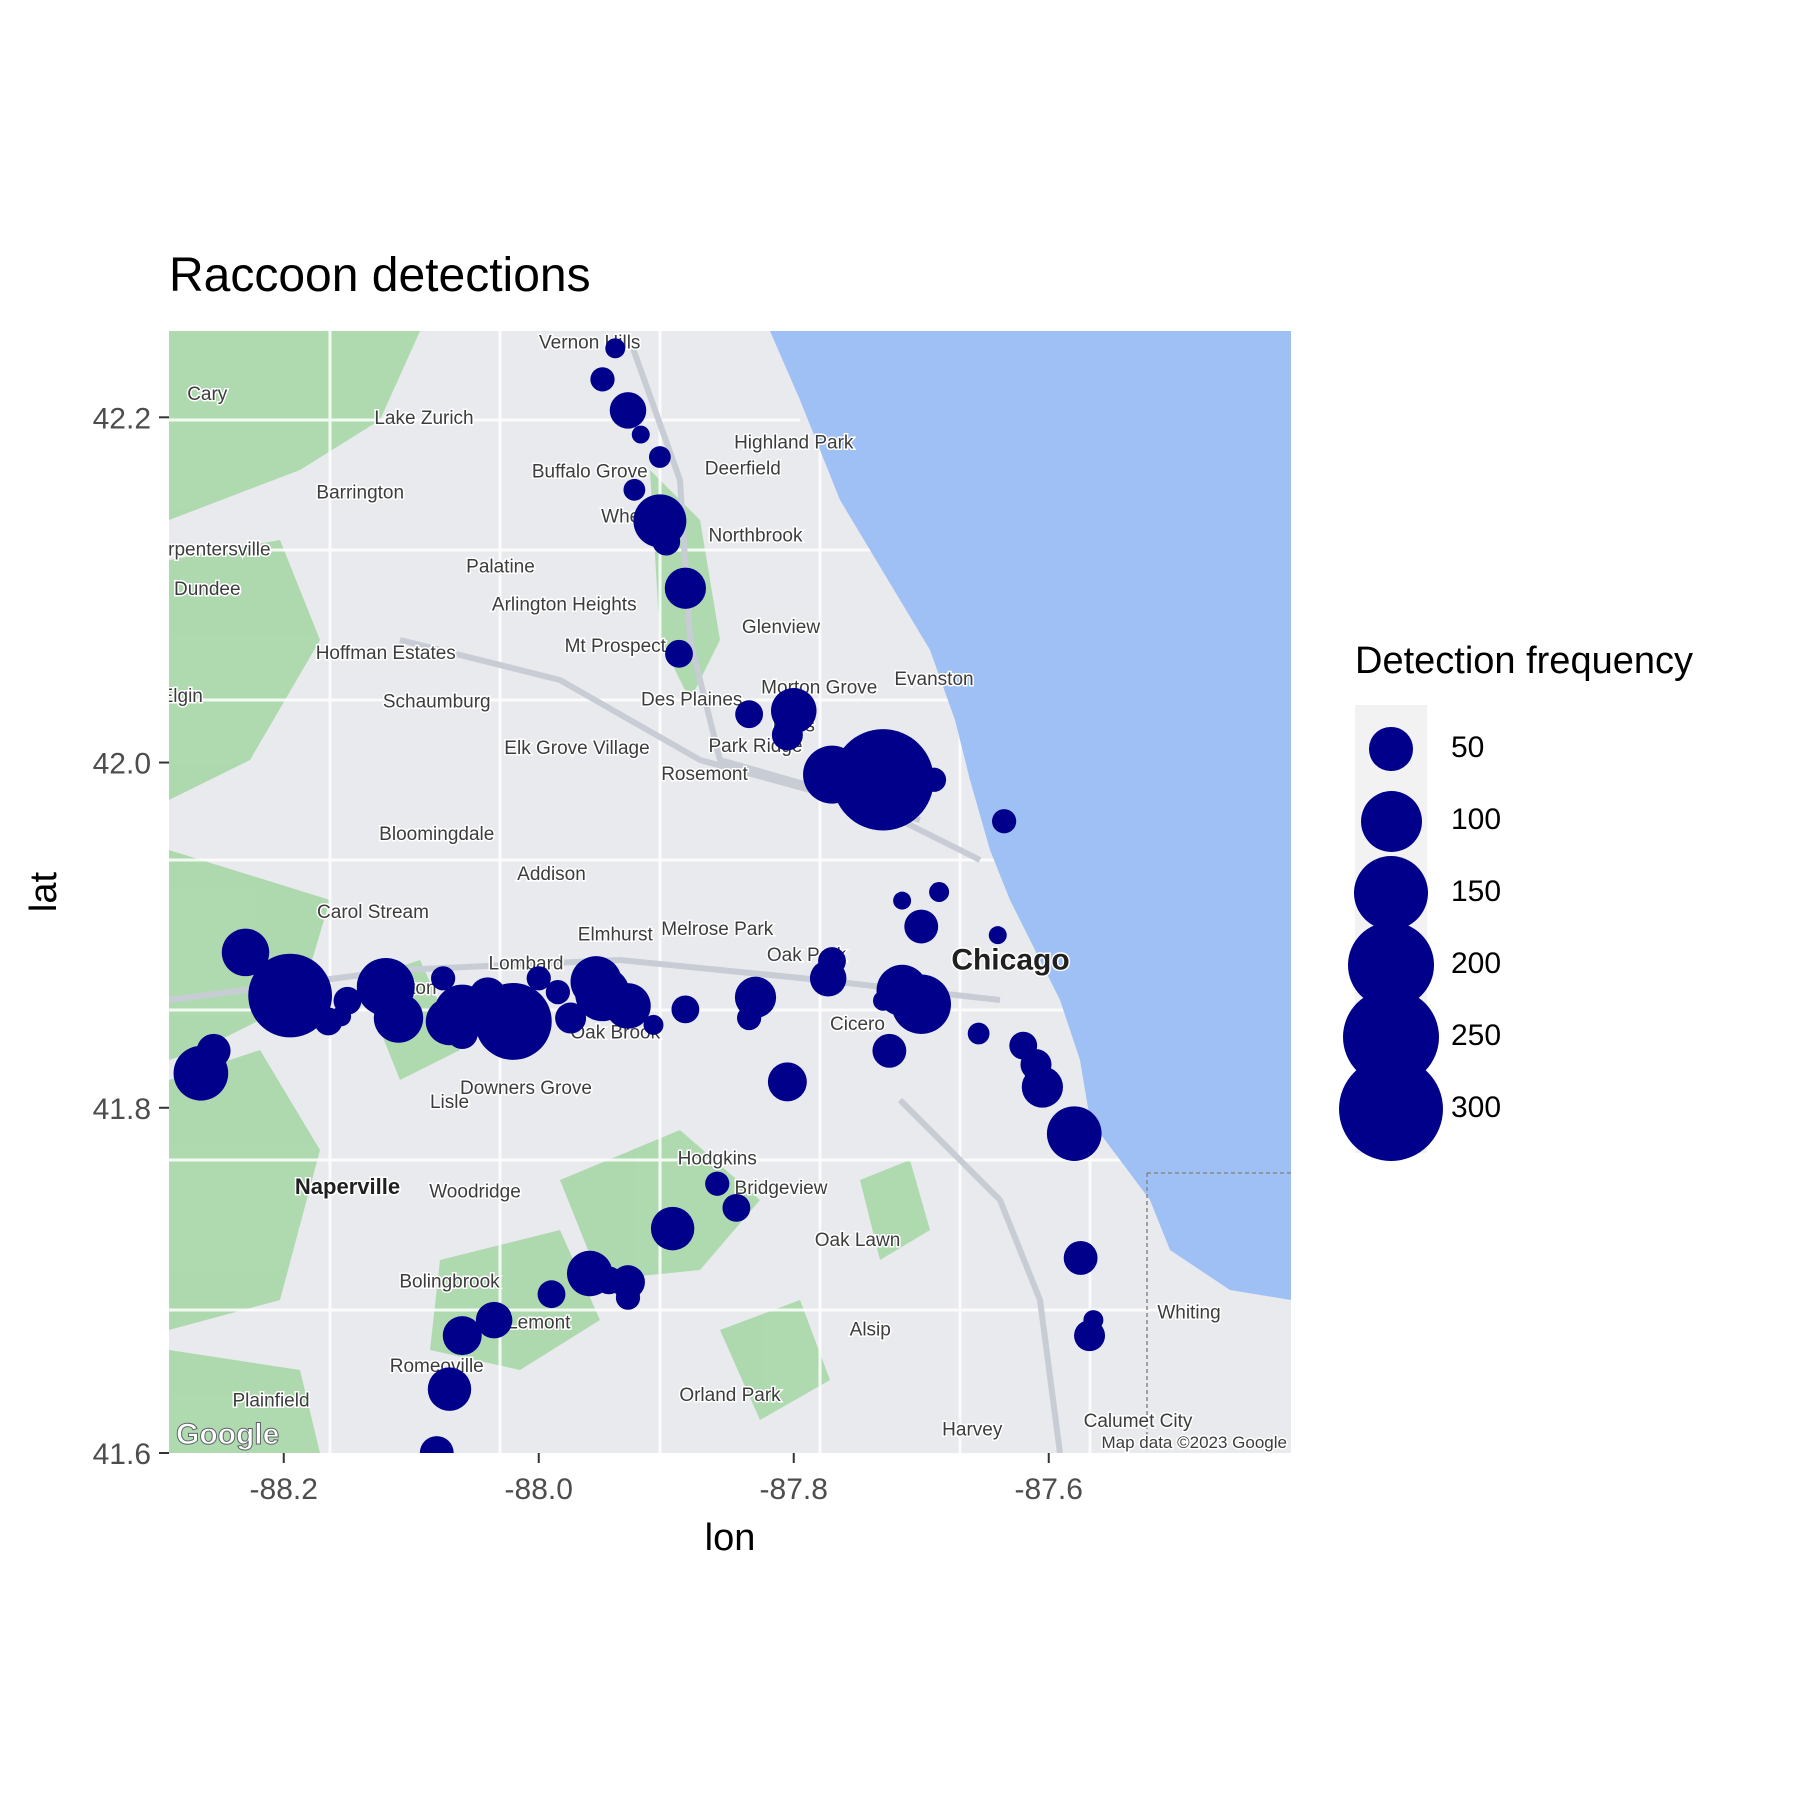  I want to click on x-tick-label: -87.8, so click(794, 1489).